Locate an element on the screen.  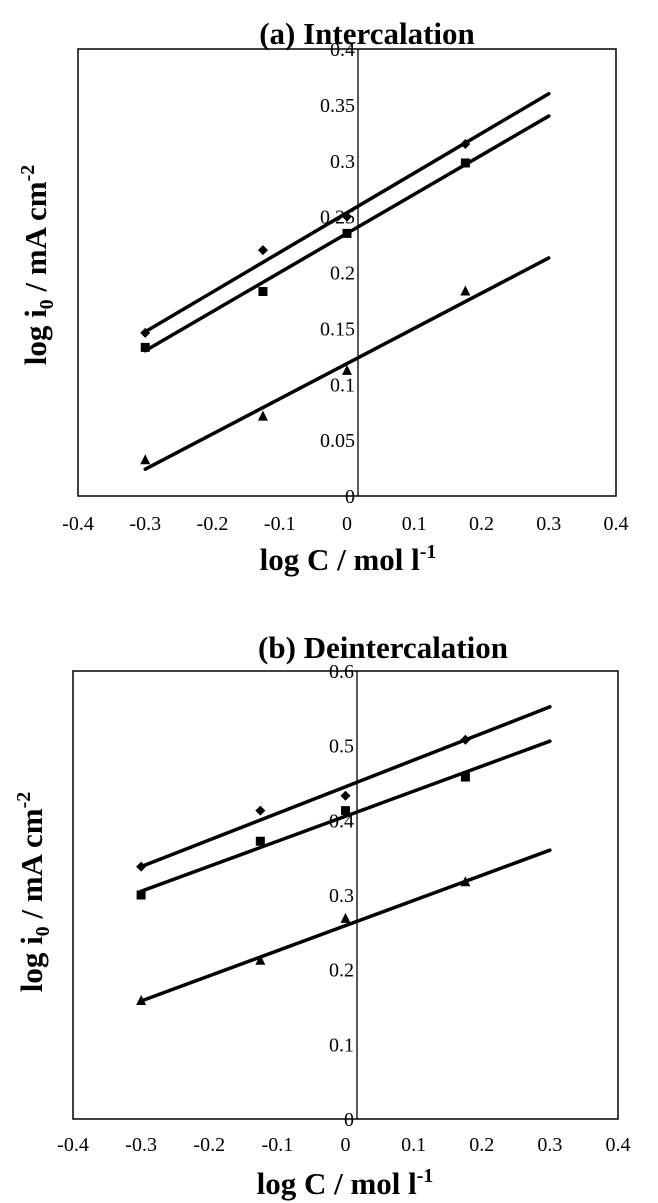
panel-a-data-points is located at coordinates (305, 301).